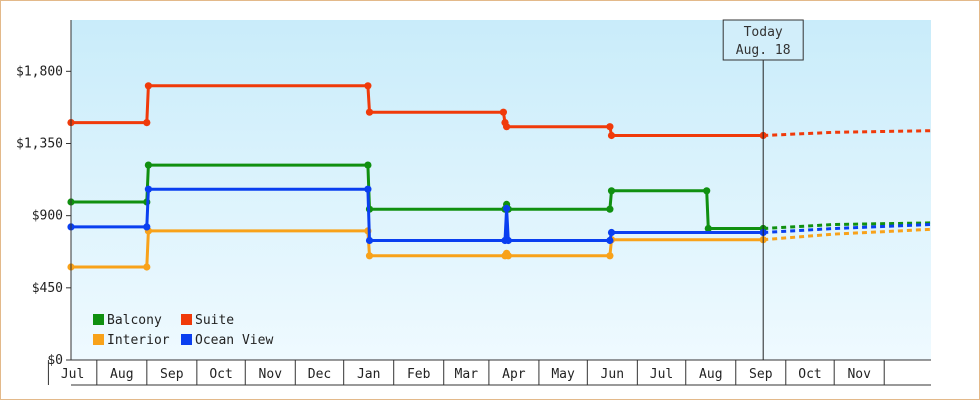 This screenshot has width=980, height=400. What do you see at coordinates (319, 374) in the screenshot?
I see `x-tick-label-5: Dec` at bounding box center [319, 374].